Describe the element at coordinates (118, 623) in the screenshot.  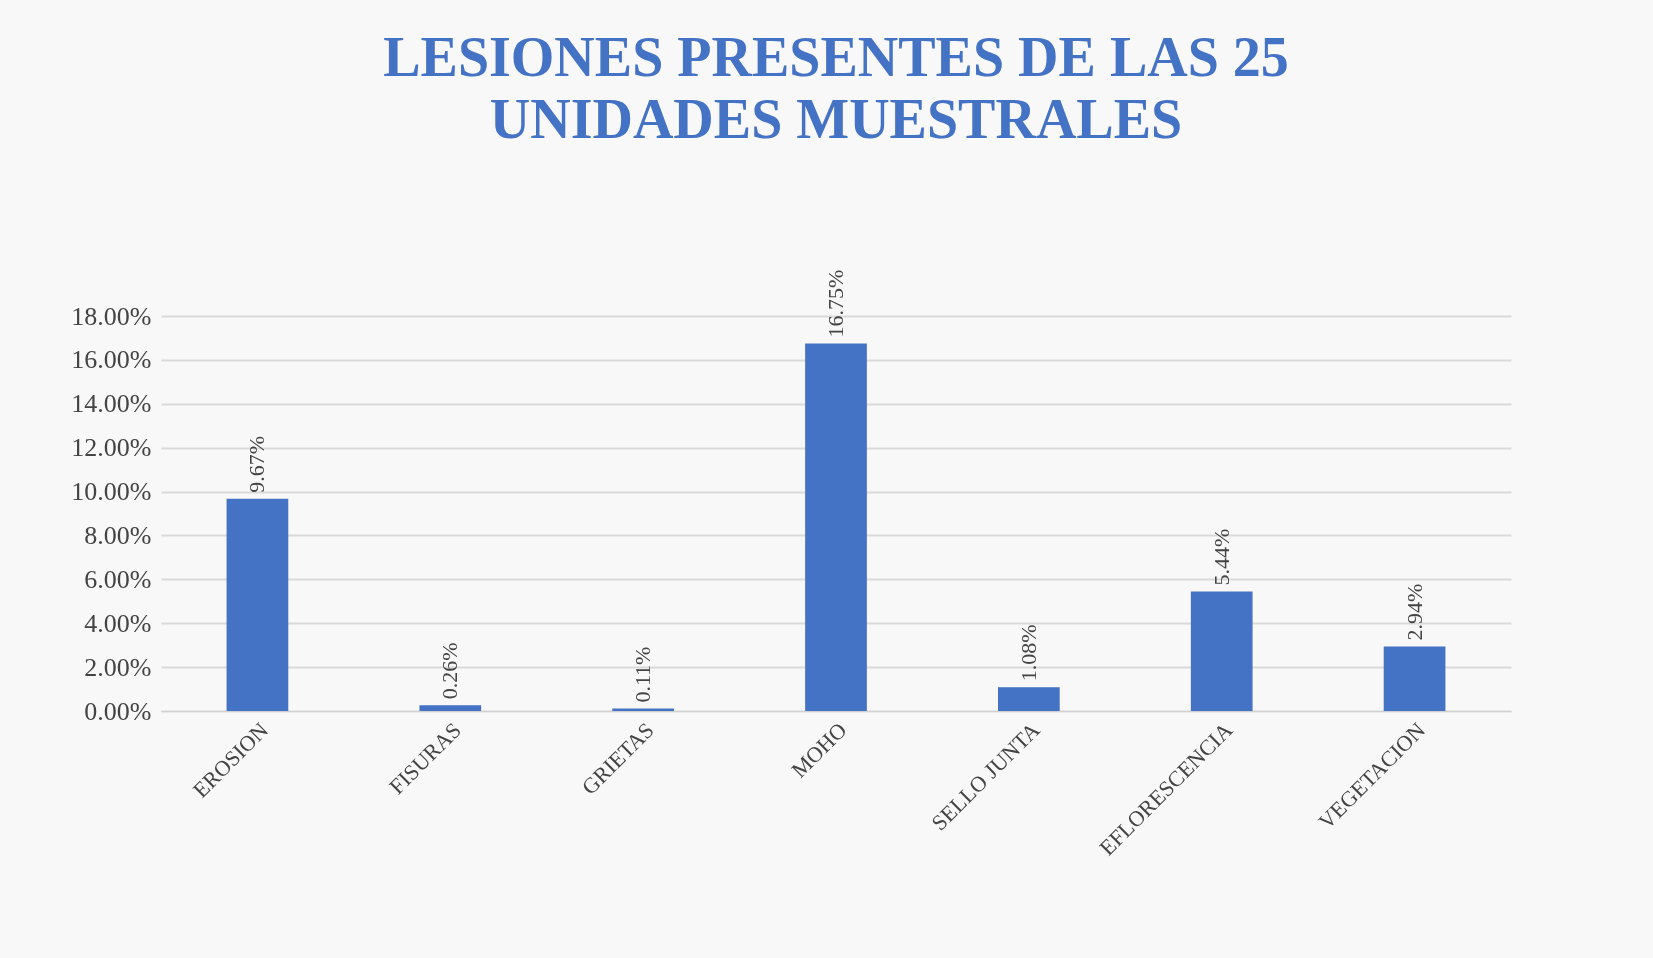
I see `y-tick-label: 4.00%` at that location.